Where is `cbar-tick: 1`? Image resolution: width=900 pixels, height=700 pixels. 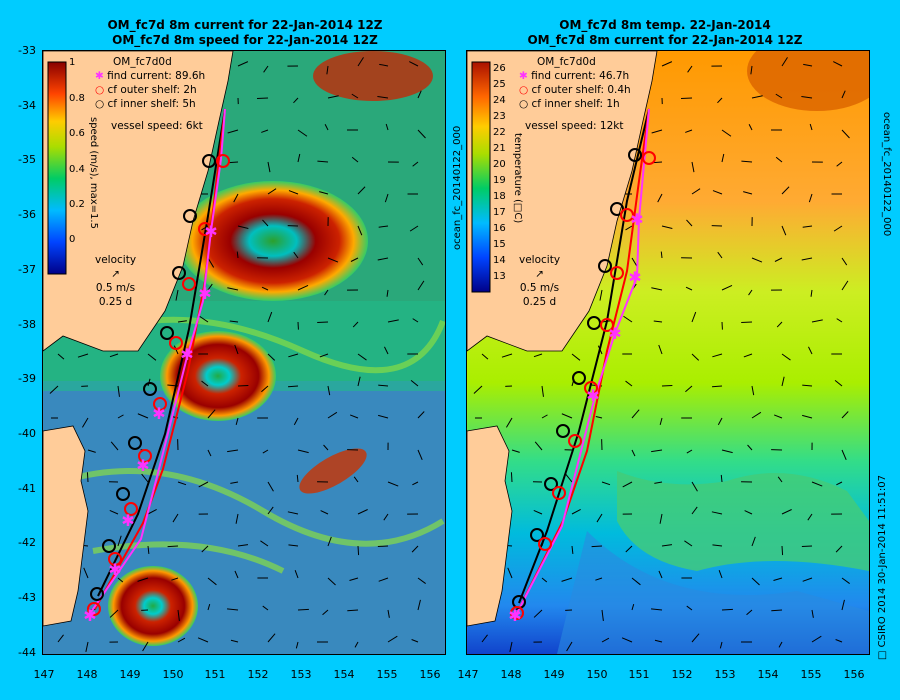
cbar-tick: 1 is located at coordinates (72, 62).